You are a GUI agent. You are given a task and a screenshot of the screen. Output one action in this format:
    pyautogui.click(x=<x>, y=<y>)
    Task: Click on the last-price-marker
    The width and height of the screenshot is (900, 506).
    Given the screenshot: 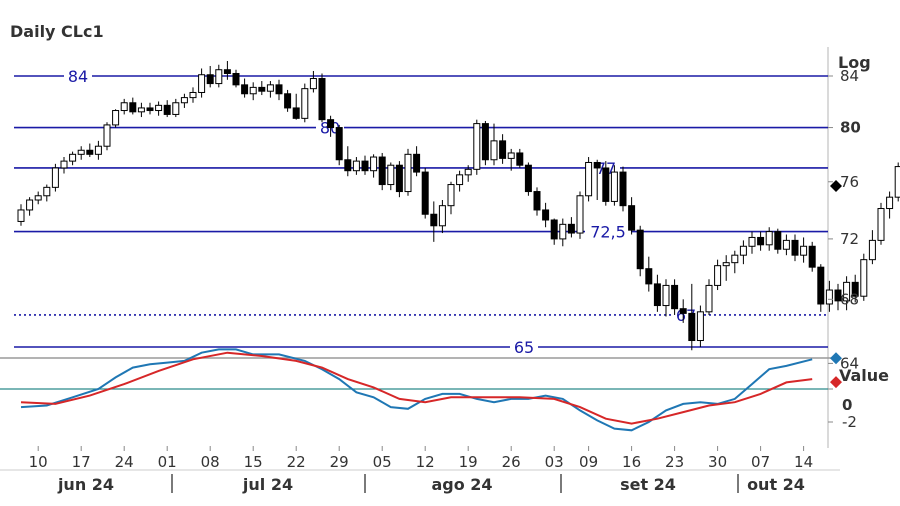 What is the action you would take?
    pyautogui.click(x=836, y=185)
    